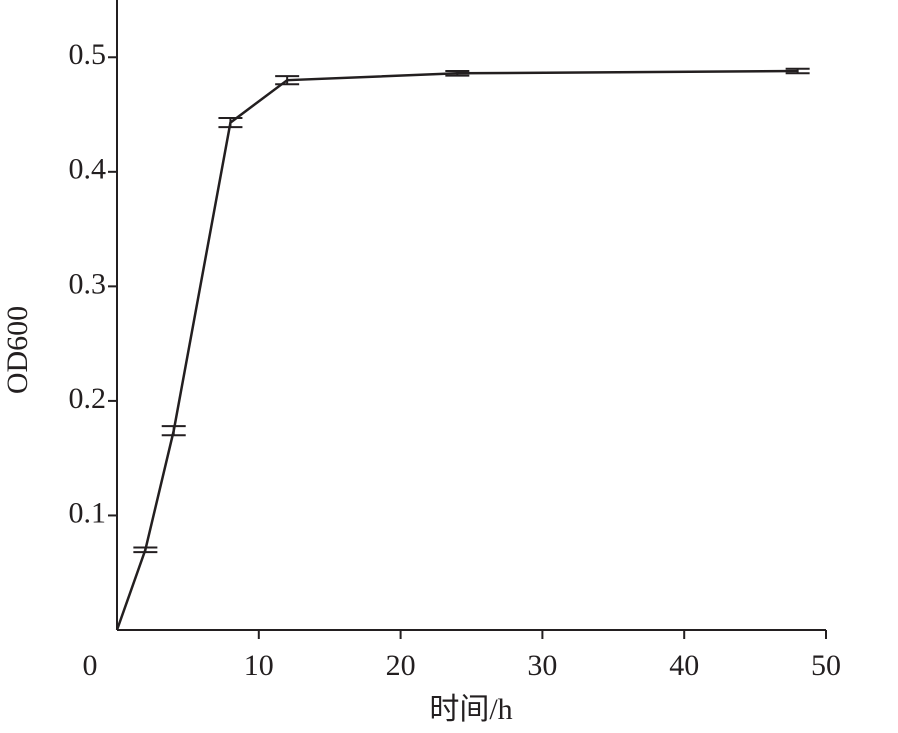  I want to click on x-tick-label: 0, so click(90, 665).